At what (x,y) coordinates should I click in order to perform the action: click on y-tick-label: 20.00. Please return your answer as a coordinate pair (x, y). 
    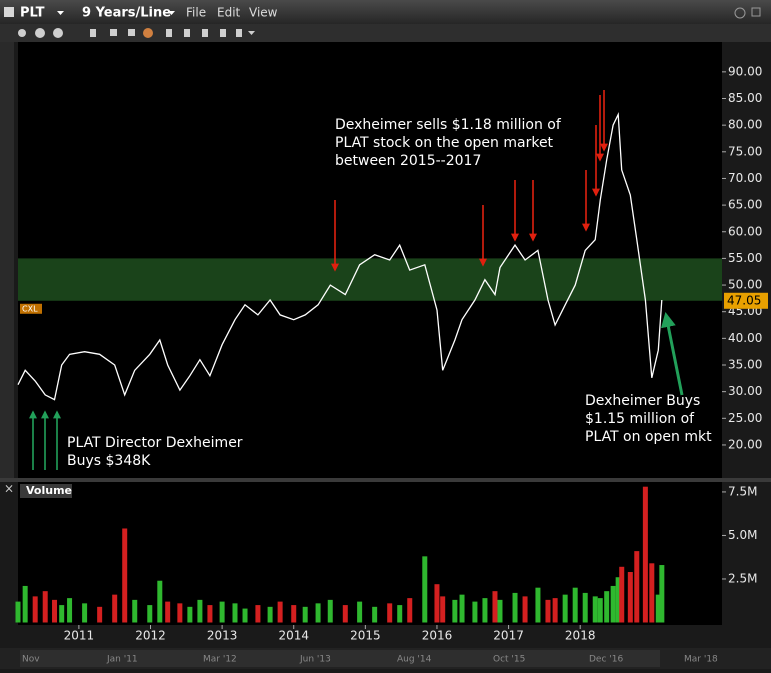
    Looking at the image, I should click on (745, 444).